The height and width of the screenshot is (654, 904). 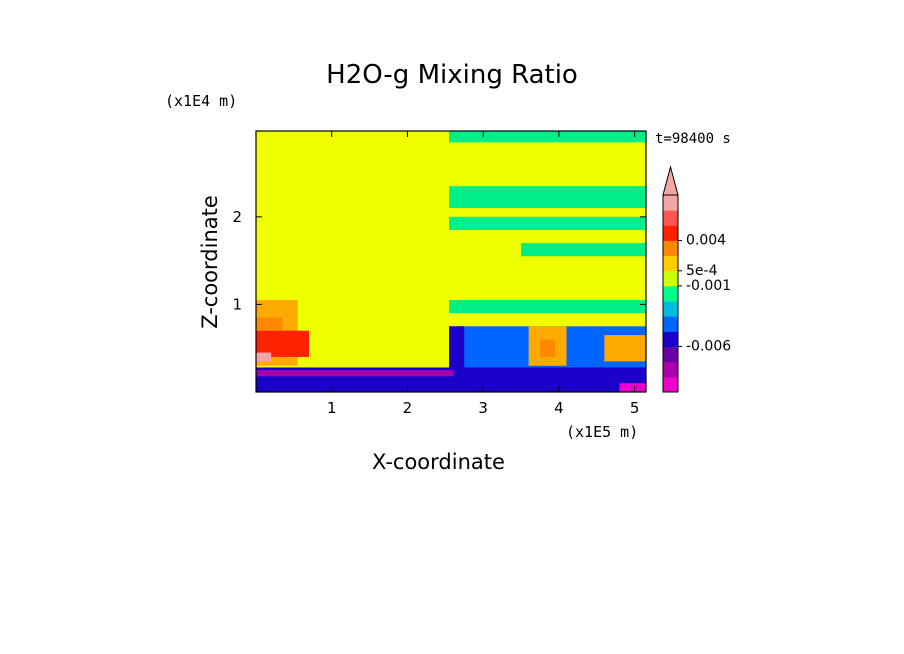 I want to click on y-axis-unit: (x1E4 m), so click(x=201, y=101).